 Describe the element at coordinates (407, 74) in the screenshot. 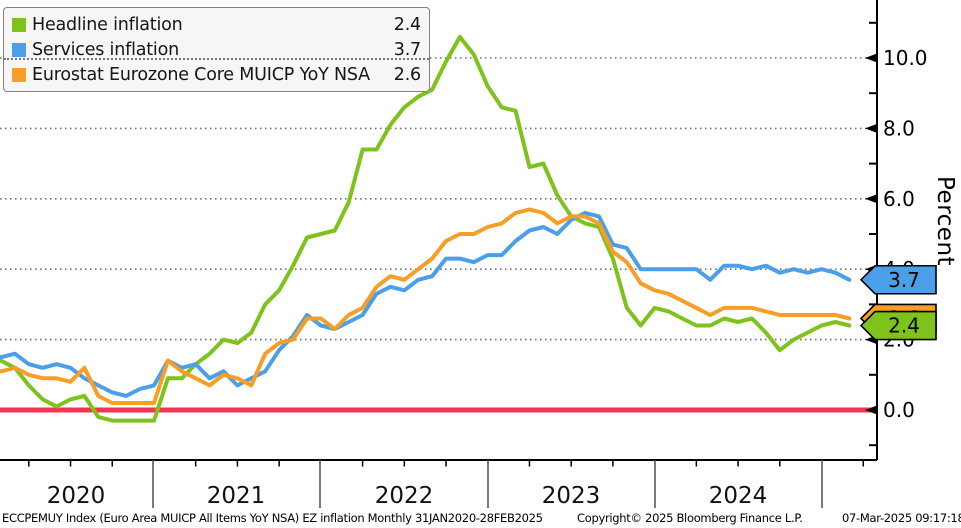

I see `legend-value: 2.6` at that location.